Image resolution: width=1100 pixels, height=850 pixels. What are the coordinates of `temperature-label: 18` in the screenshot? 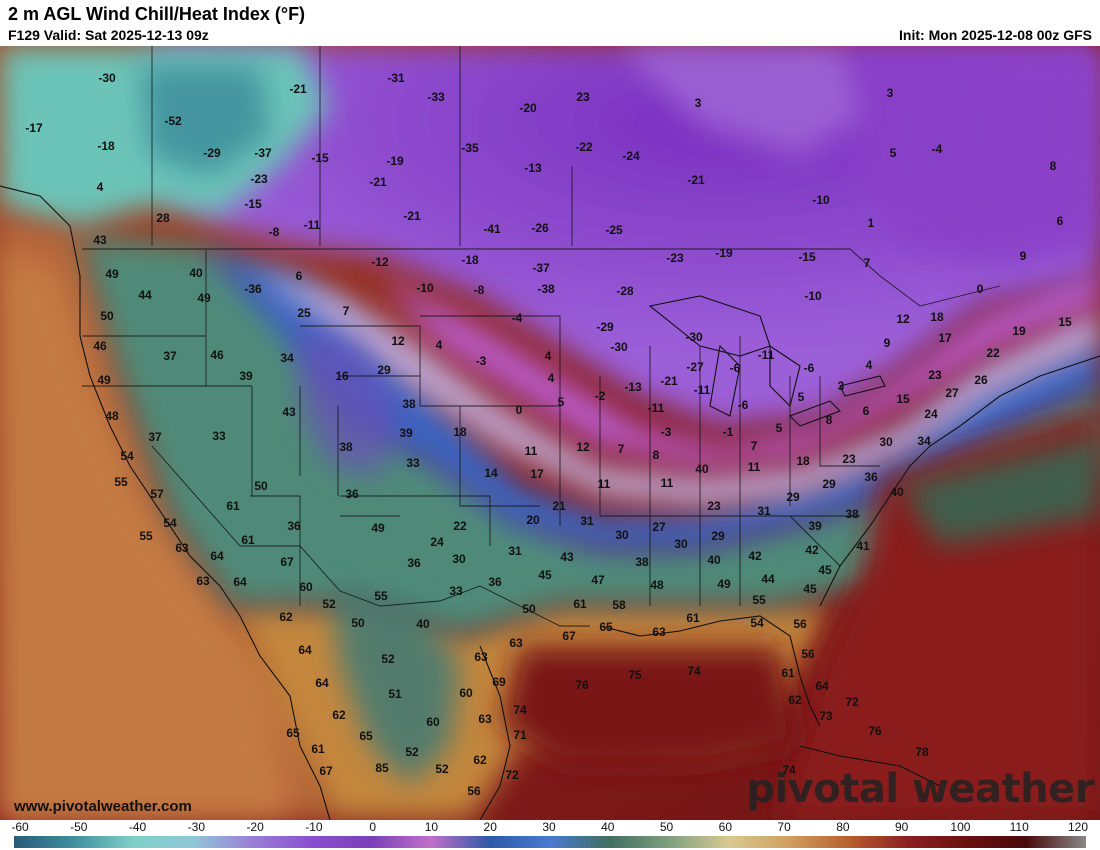 It's located at (937, 317).